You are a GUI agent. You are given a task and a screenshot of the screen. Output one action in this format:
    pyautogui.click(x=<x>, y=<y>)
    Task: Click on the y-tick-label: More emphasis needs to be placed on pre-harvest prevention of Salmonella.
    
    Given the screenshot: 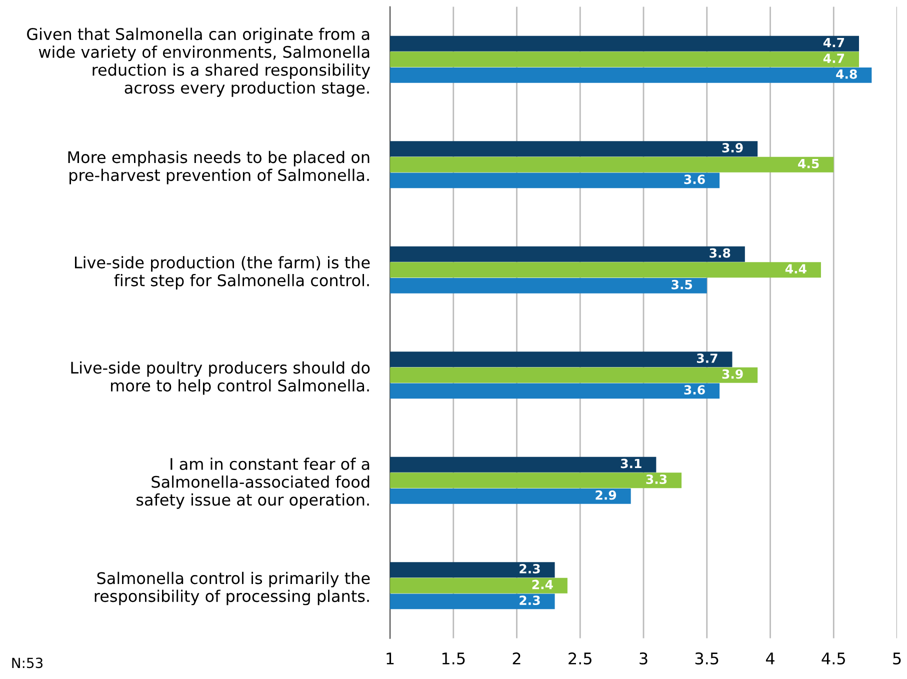 What is the action you would take?
    pyautogui.click(x=219, y=167)
    